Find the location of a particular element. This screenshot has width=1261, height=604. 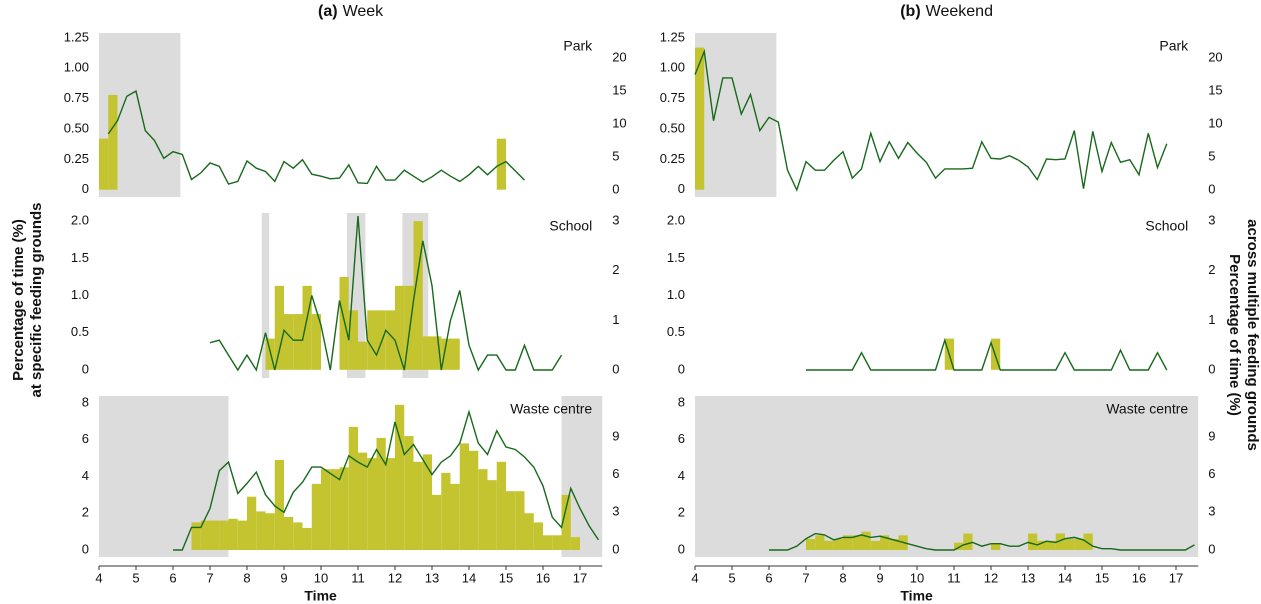

x-tick-label: 13 is located at coordinates (432, 577).